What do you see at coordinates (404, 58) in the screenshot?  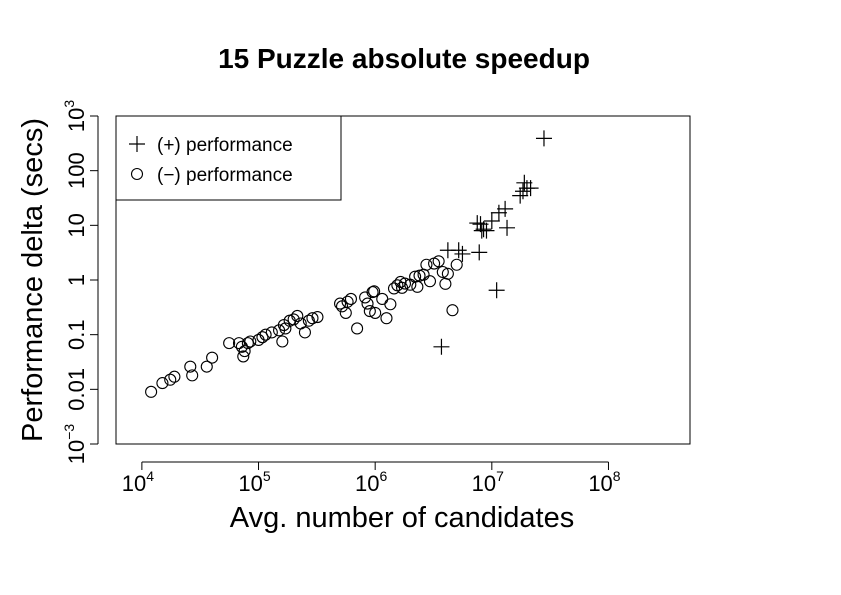 I see `chart-title: 15 Puzzle absolute speedup` at bounding box center [404, 58].